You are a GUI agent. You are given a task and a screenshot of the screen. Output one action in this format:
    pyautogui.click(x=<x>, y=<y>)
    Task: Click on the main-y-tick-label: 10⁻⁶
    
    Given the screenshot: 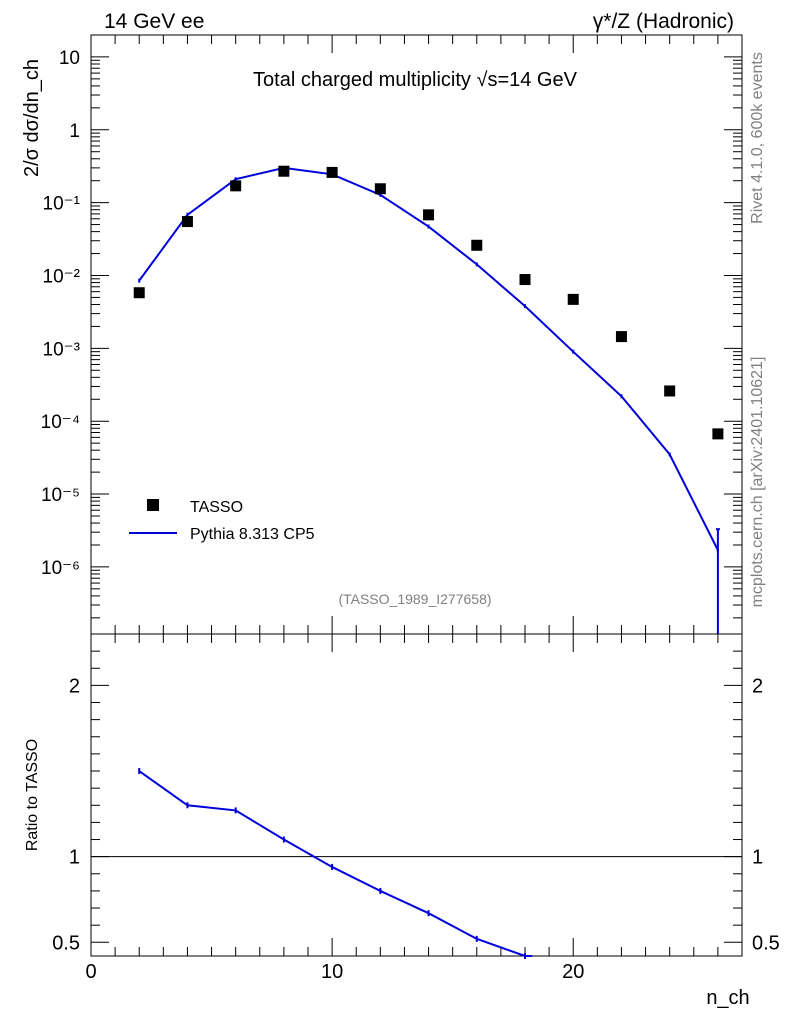 What is the action you would take?
    pyautogui.click(x=60, y=568)
    